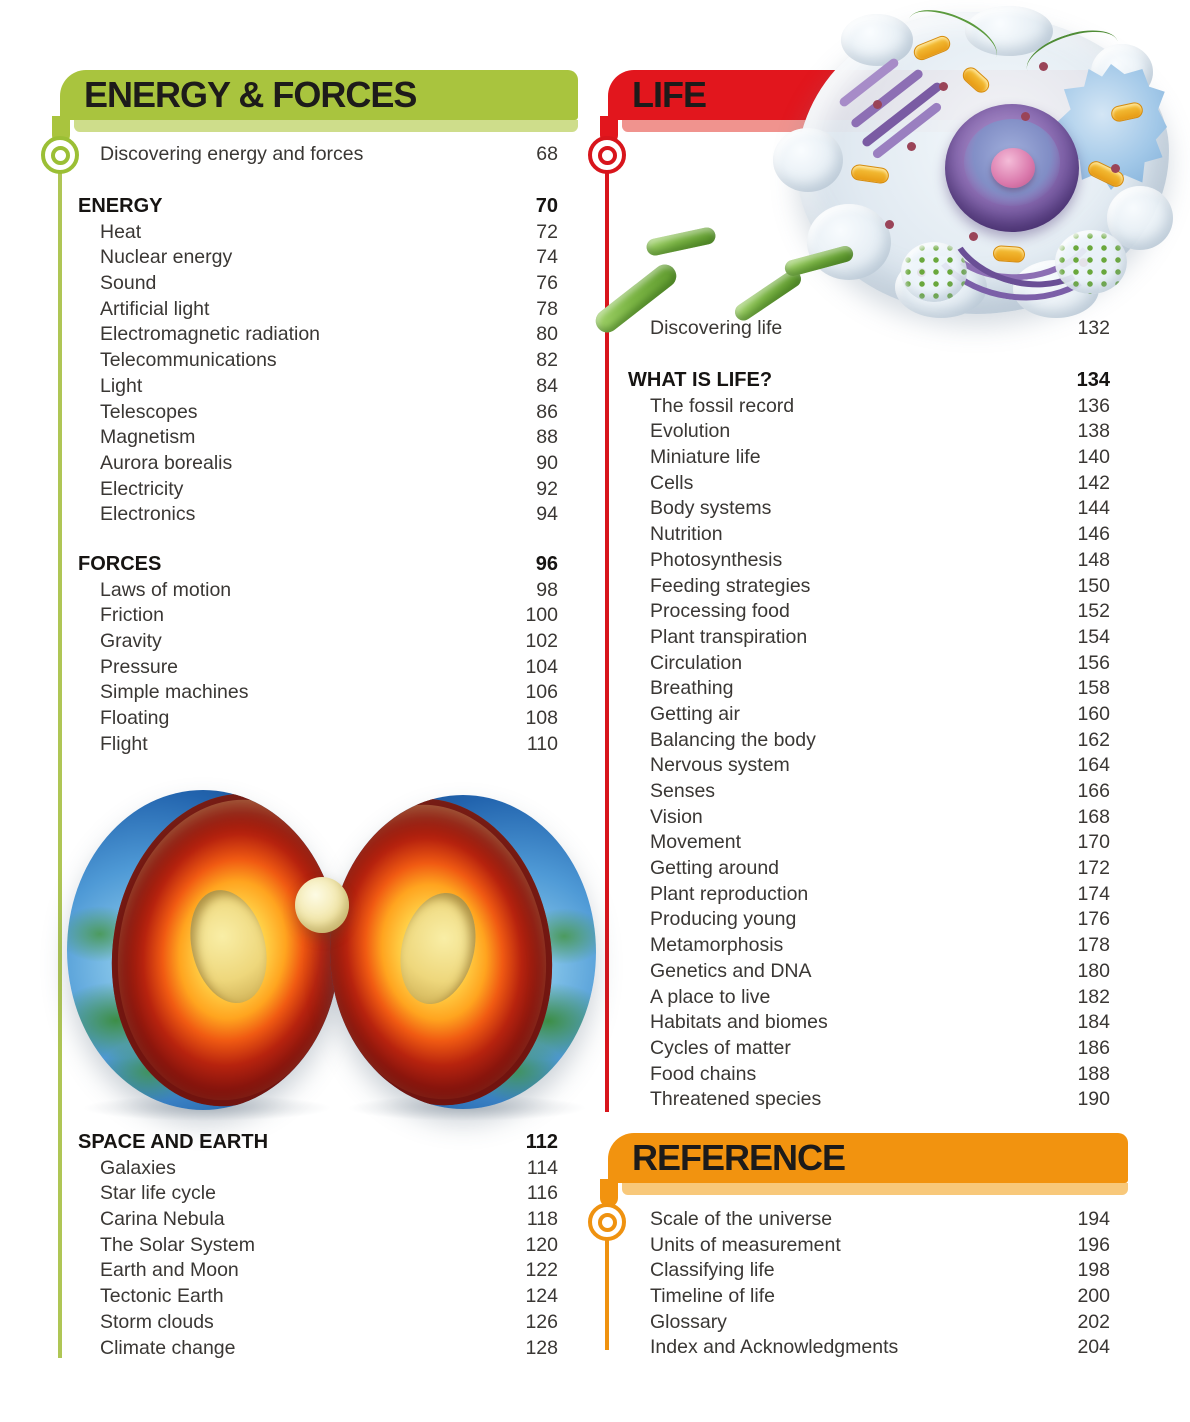 The image size is (1190, 1422). I want to click on toc-row: Scale of the universe 194, so click(869, 1220).